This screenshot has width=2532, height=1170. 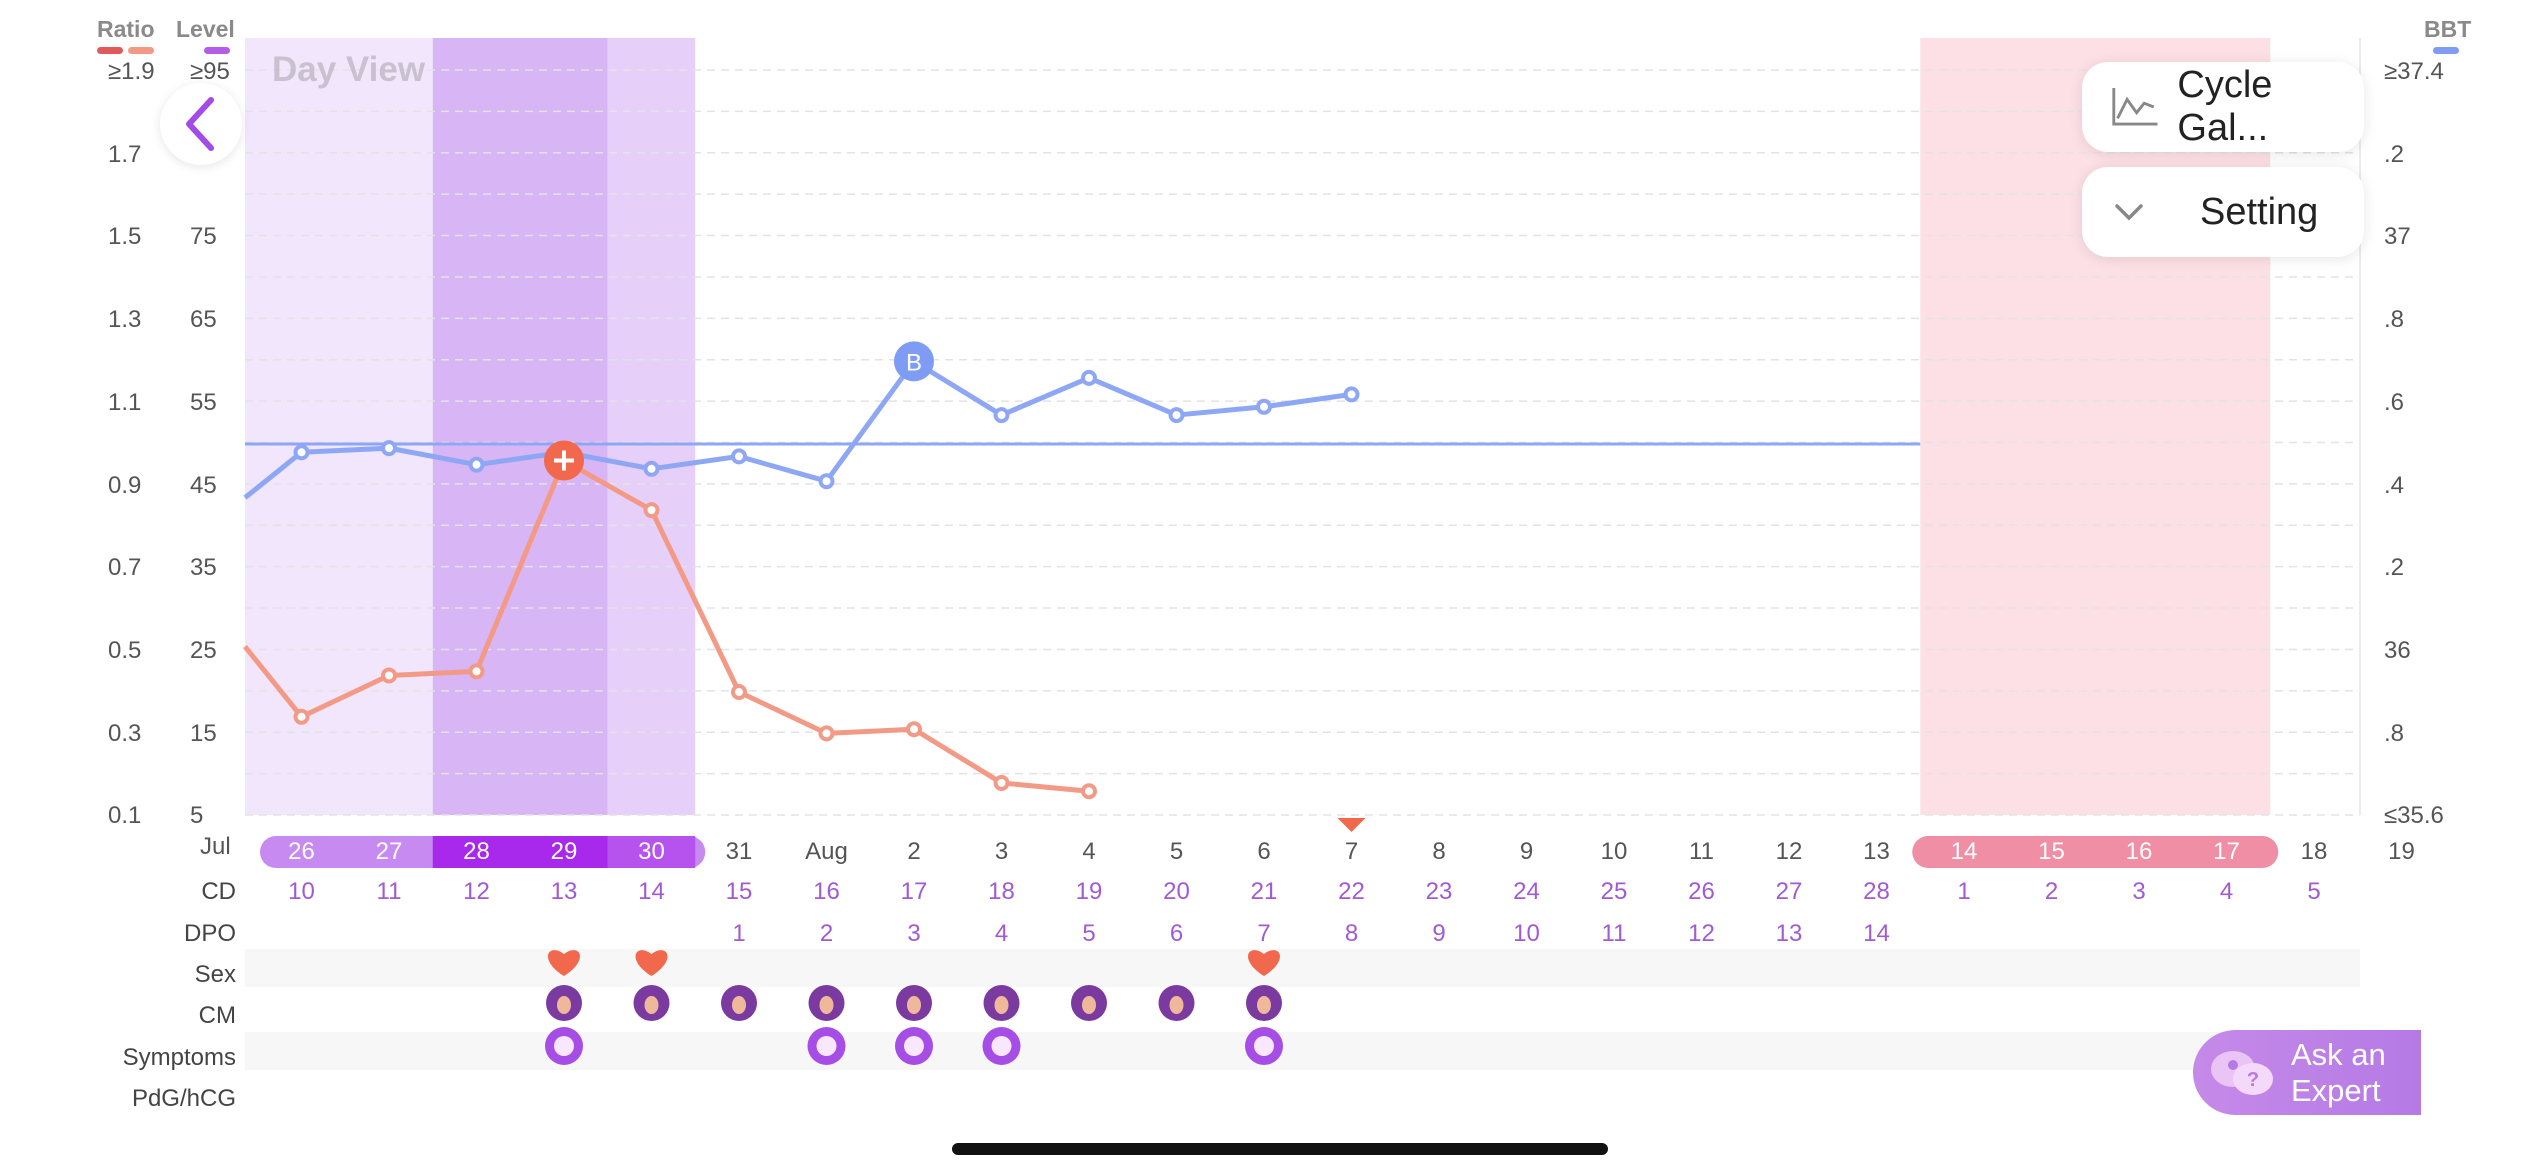 I want to click on chat-bubbles-icon: ?, so click(x=2242, y=1072).